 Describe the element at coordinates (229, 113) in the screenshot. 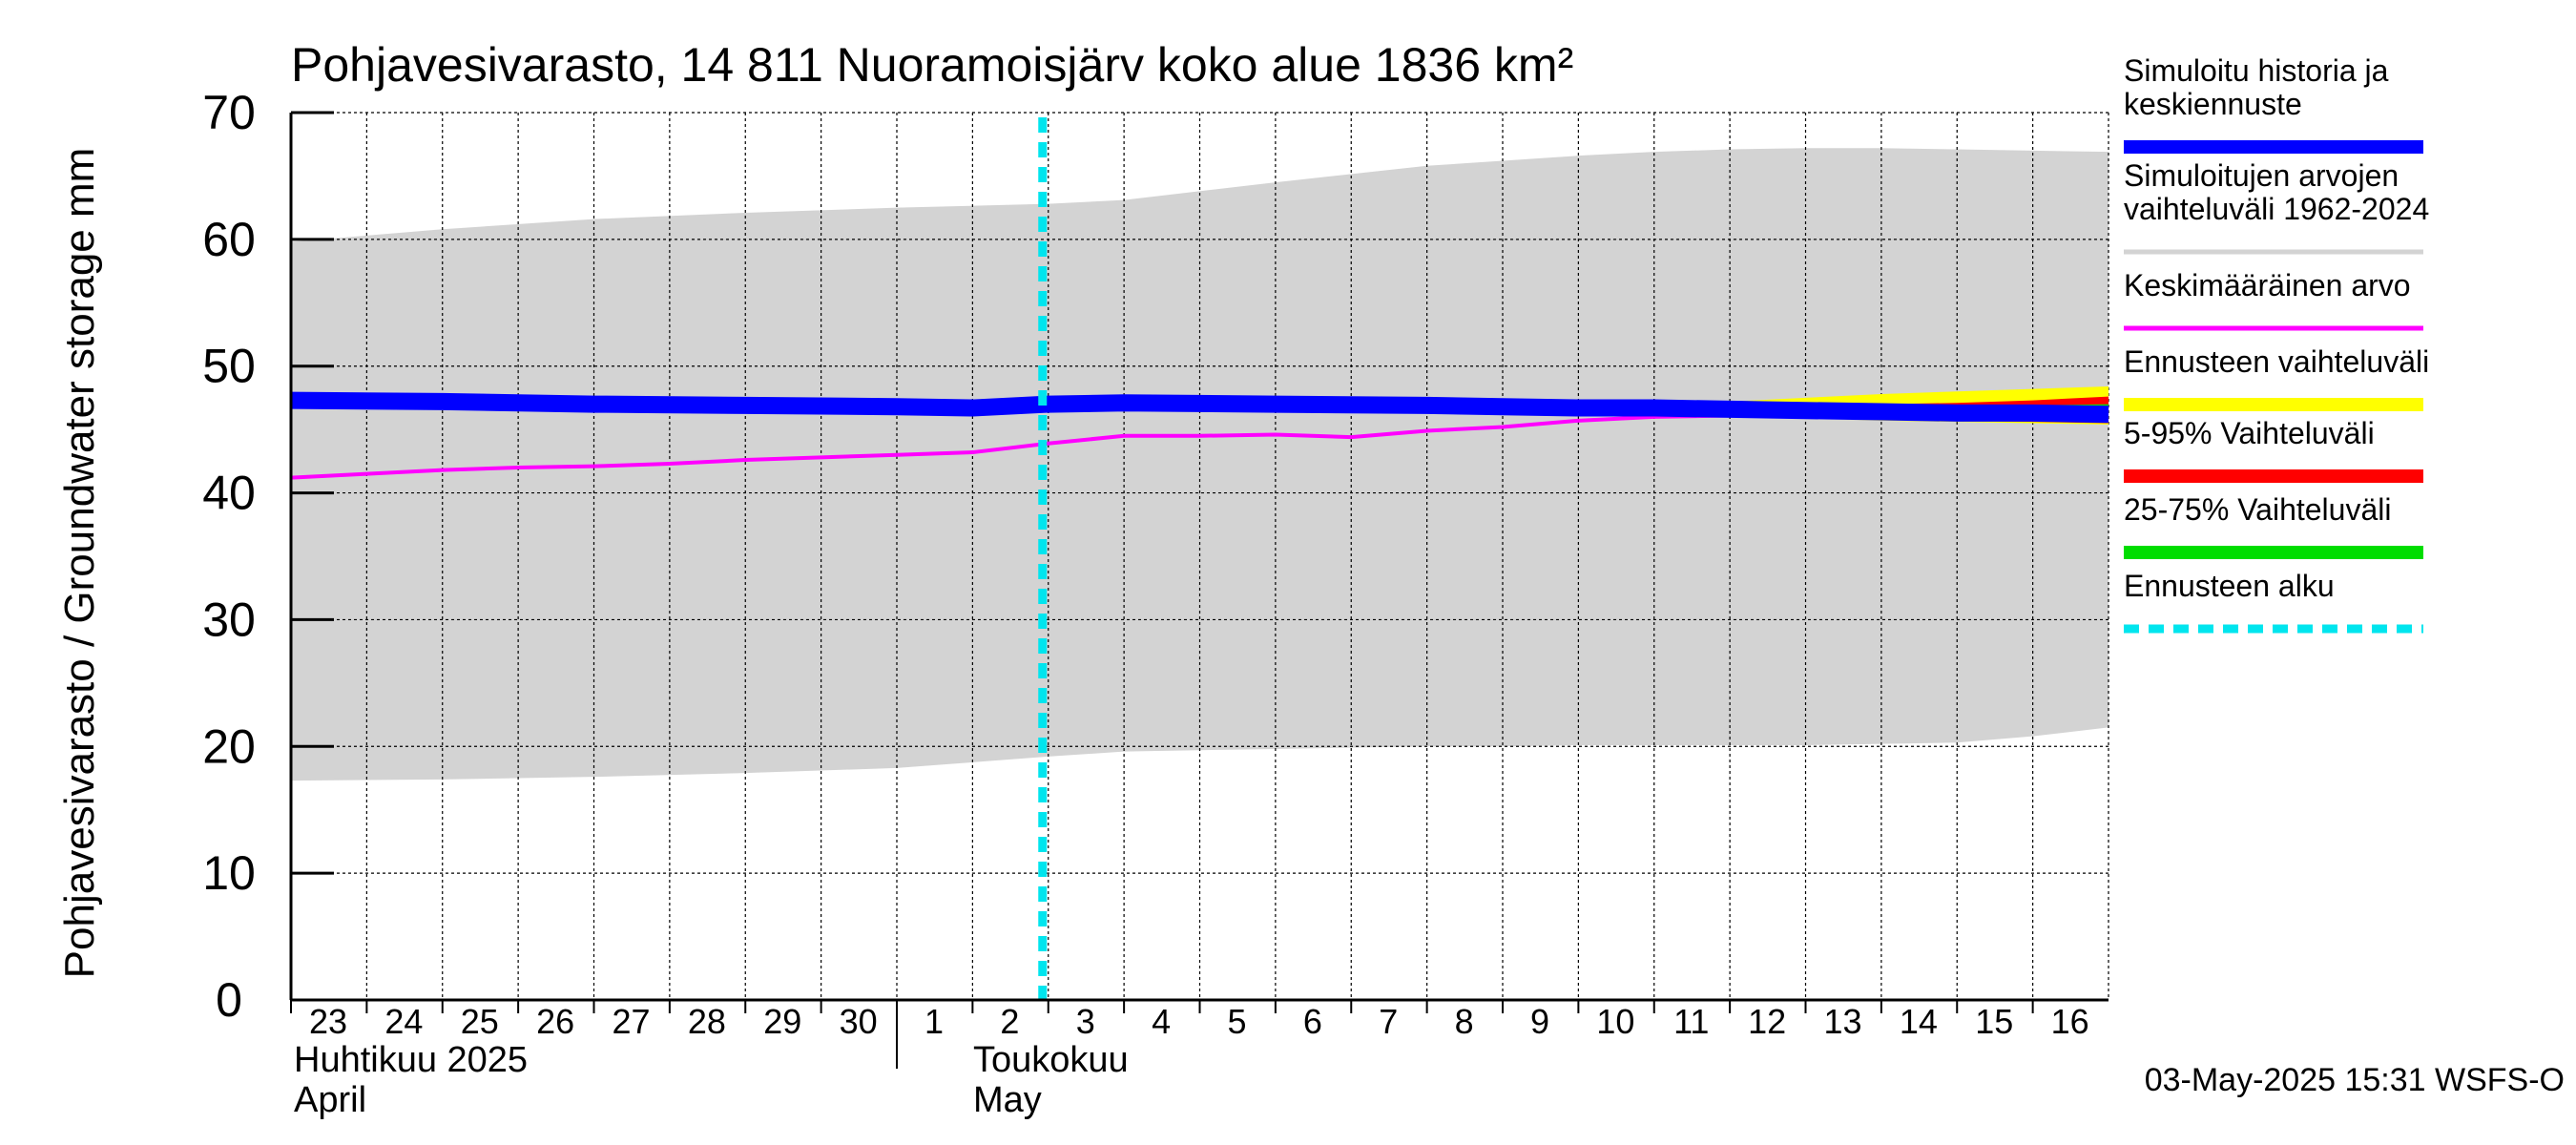

I see `y-tick-label: 70` at that location.